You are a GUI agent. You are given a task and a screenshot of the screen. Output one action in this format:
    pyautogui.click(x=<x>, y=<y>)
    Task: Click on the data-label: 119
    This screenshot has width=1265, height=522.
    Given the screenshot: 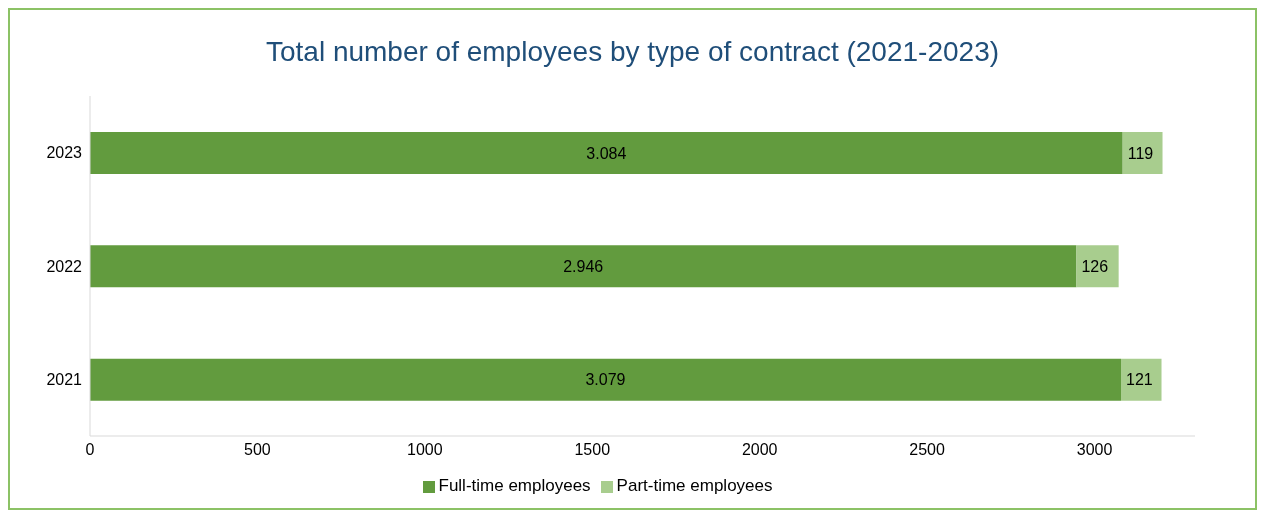 What is the action you would take?
    pyautogui.click(x=1140, y=153)
    